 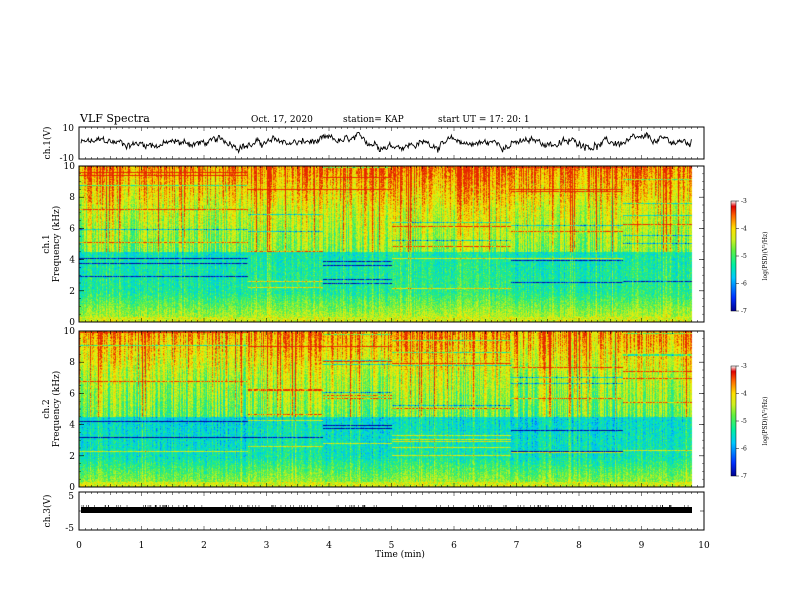 I want to click on x-tick-label: 6, so click(x=454, y=546).